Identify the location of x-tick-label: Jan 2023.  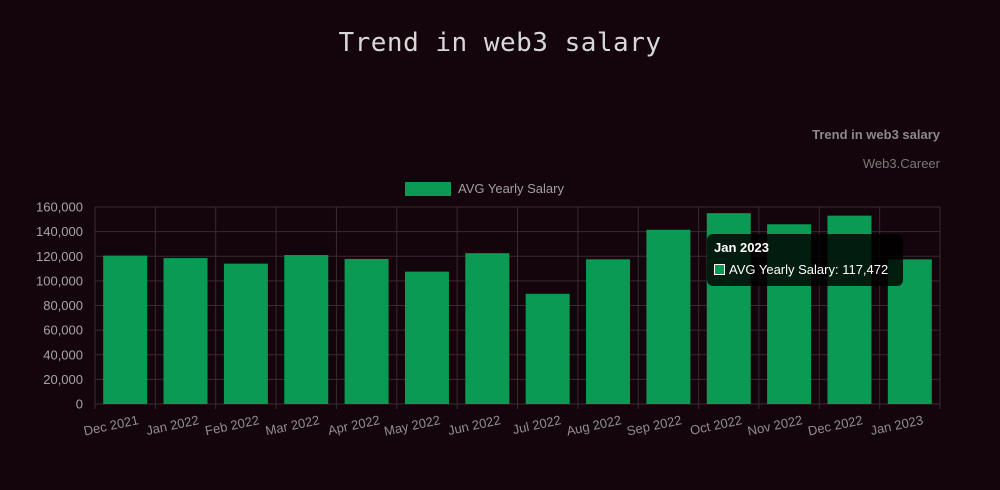
(896, 425).